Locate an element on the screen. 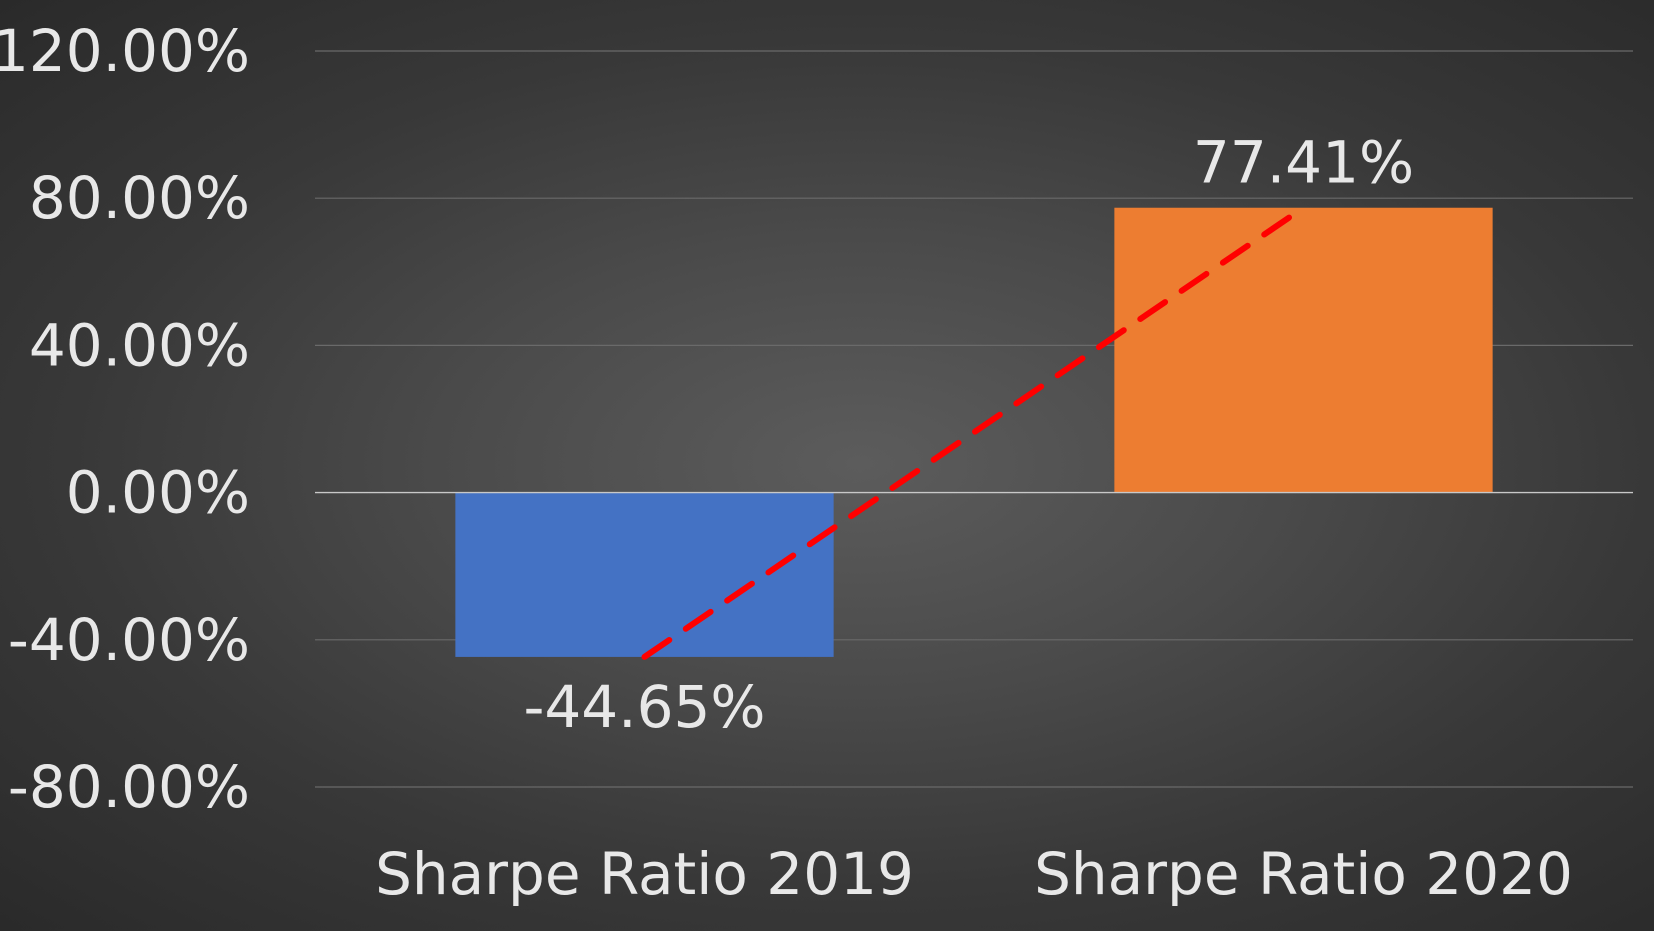 The width and height of the screenshot is (1654, 931). y-tick-label: 40.00% is located at coordinates (139, 345).